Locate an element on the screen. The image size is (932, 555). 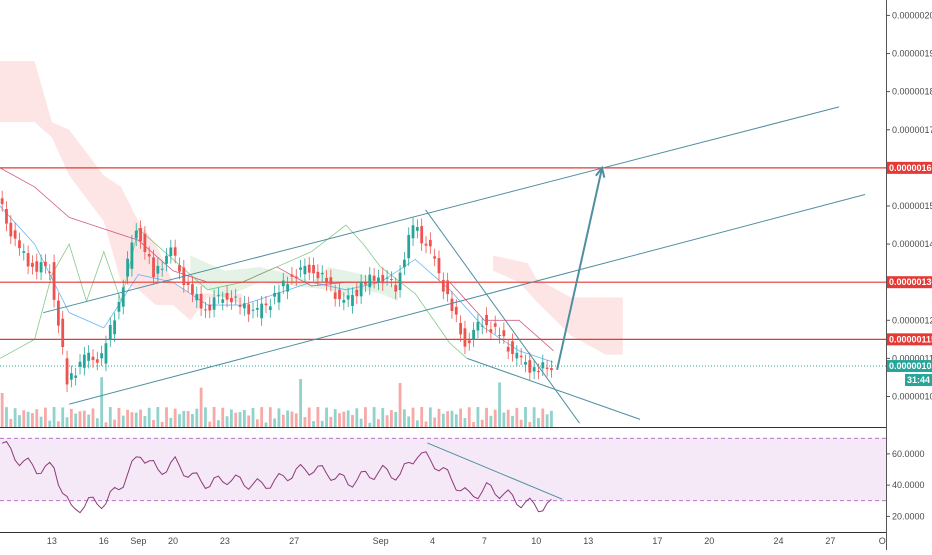
level-badge-label: 0.00000115 is located at coordinates (910, 339).